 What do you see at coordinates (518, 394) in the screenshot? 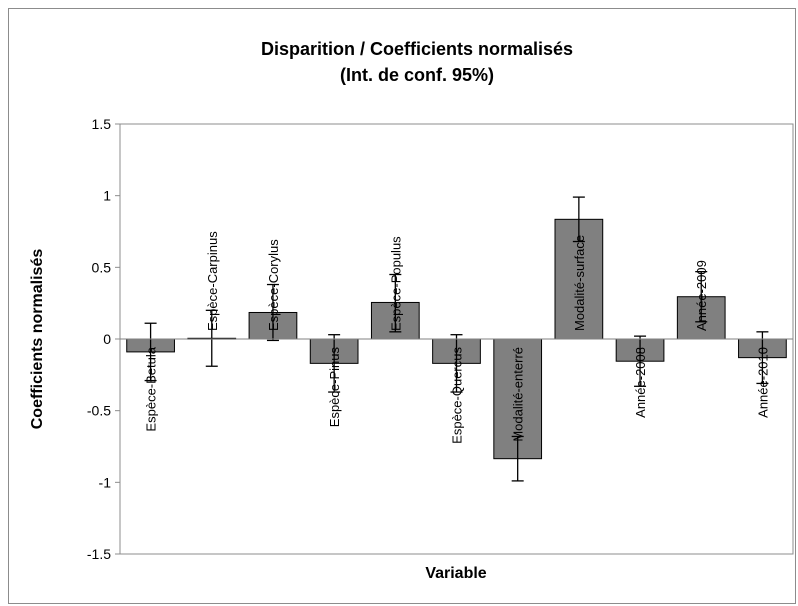
I see `category-label: Modalité-enterré` at bounding box center [518, 394].